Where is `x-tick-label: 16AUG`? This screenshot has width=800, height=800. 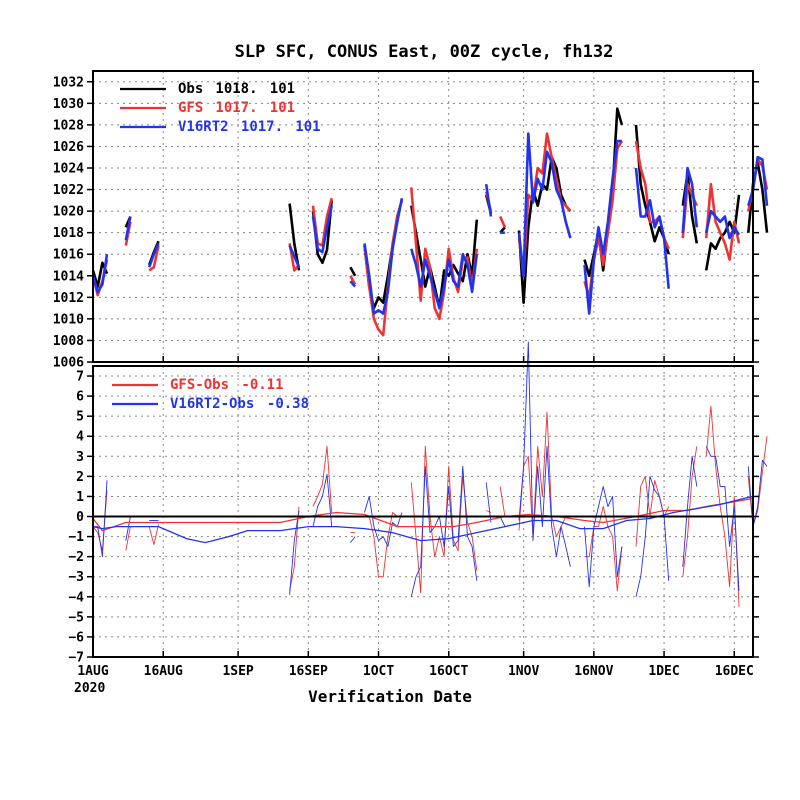
x-tick-label: 16AUG is located at coordinates (163, 671).